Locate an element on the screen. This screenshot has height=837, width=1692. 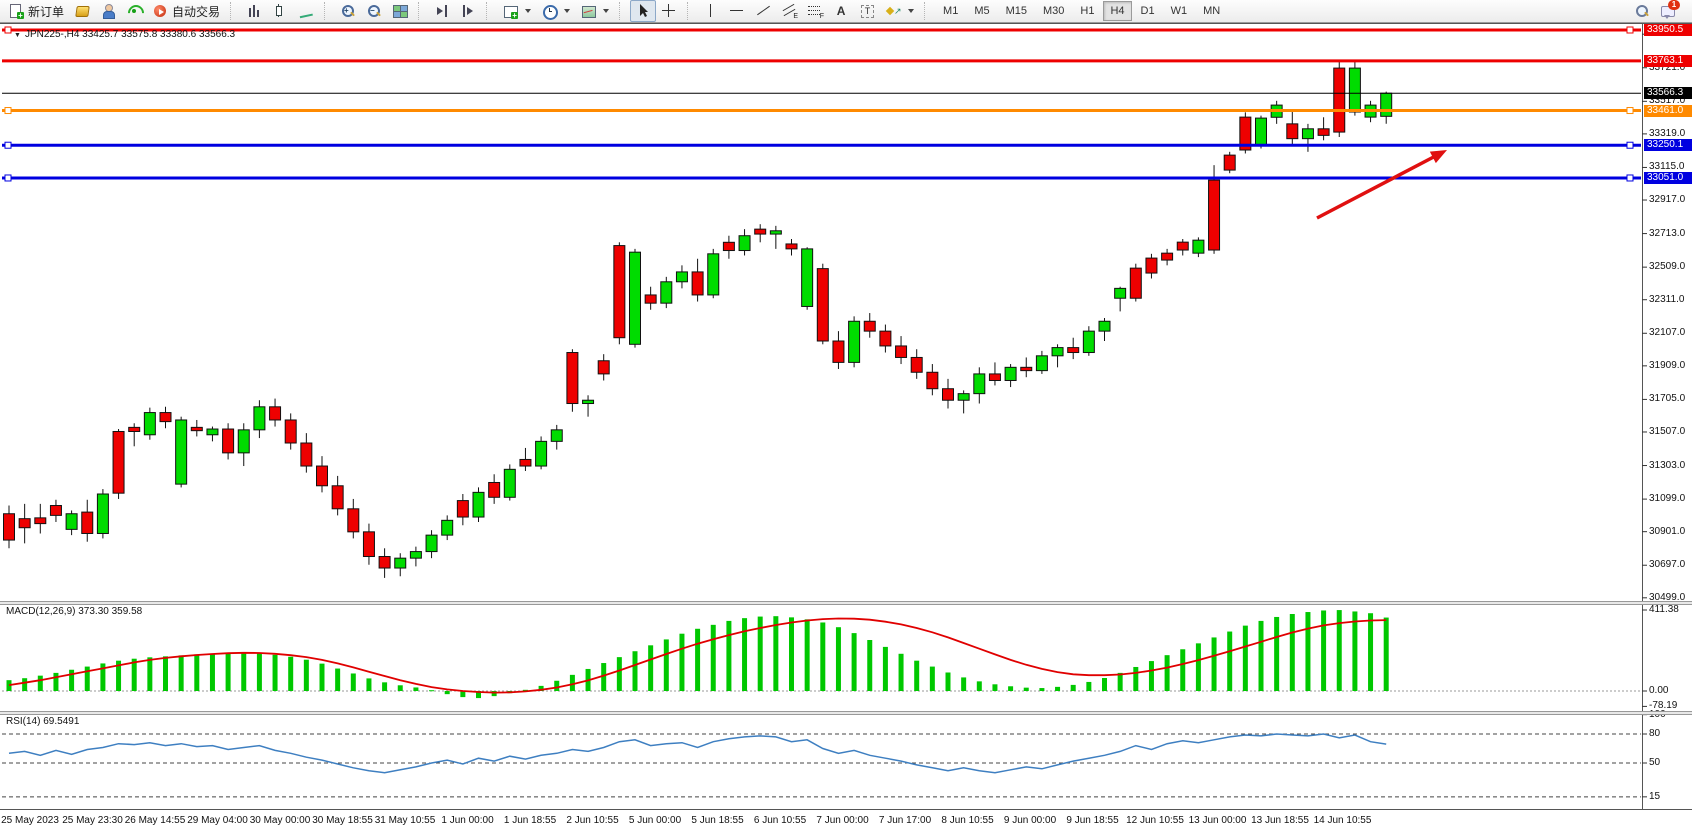
search-button is located at coordinates (1642, 11).